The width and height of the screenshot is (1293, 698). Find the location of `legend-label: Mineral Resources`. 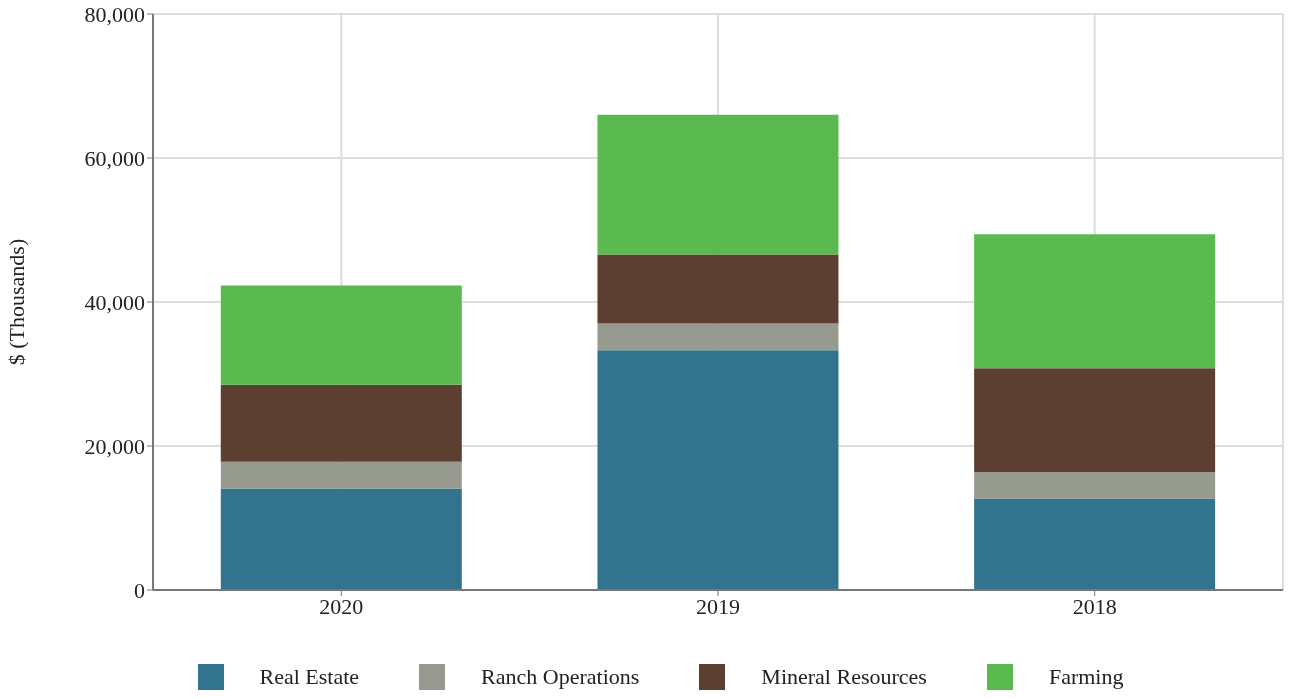

legend-label: Mineral Resources is located at coordinates (844, 677).